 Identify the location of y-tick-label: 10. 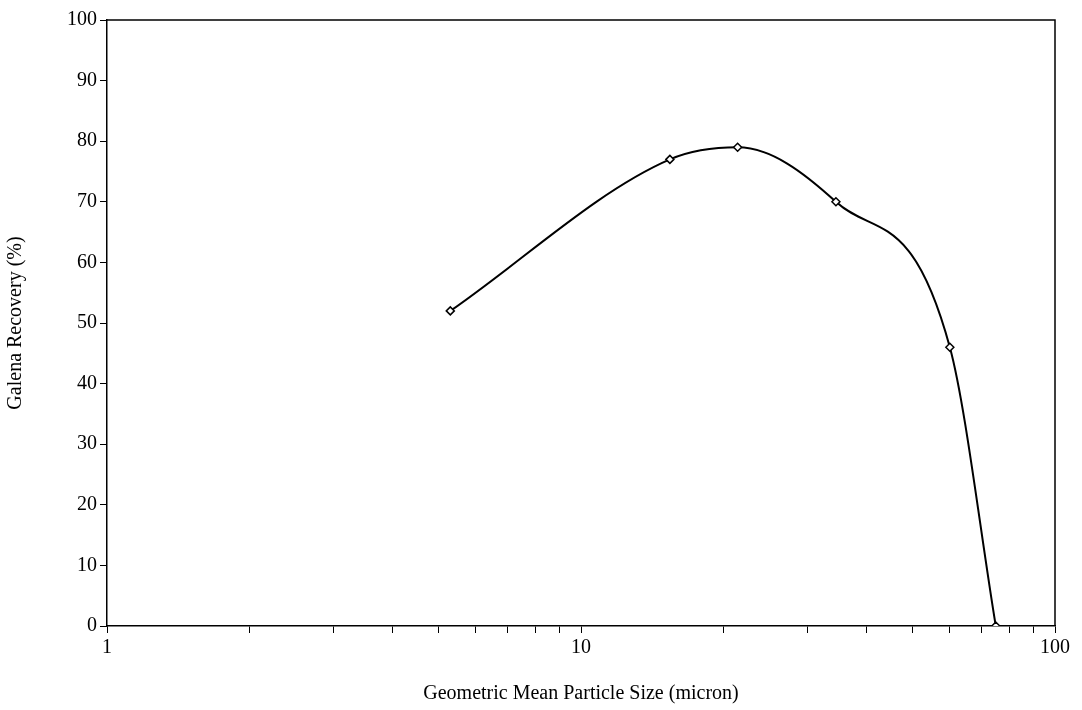
(87, 563).